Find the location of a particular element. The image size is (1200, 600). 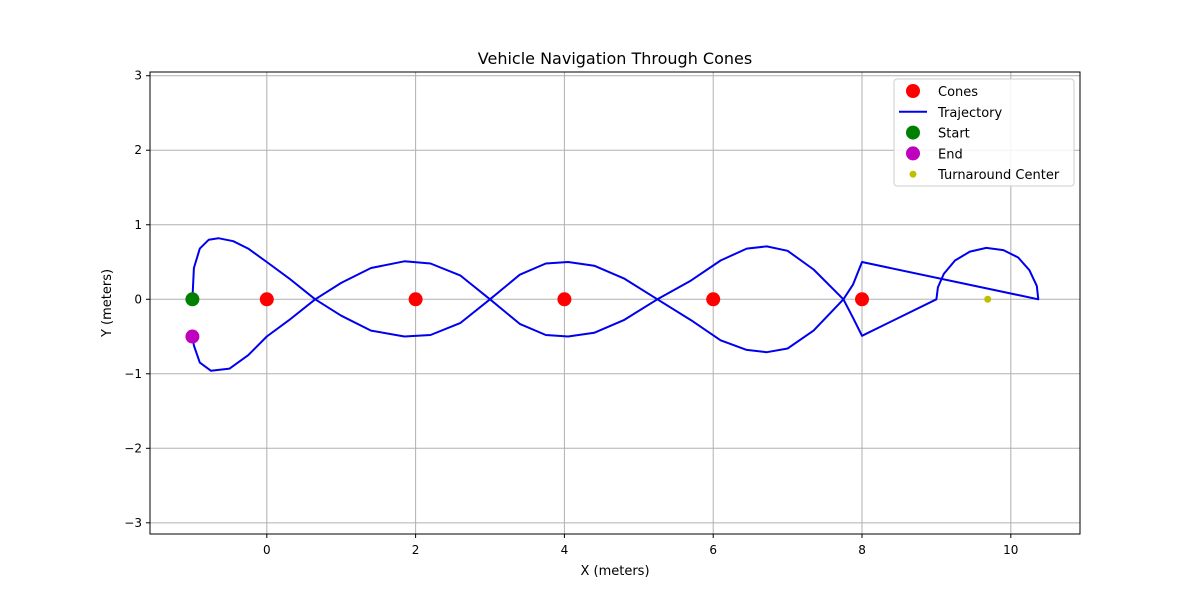

x-tick-label: 10 is located at coordinates (1010, 550).